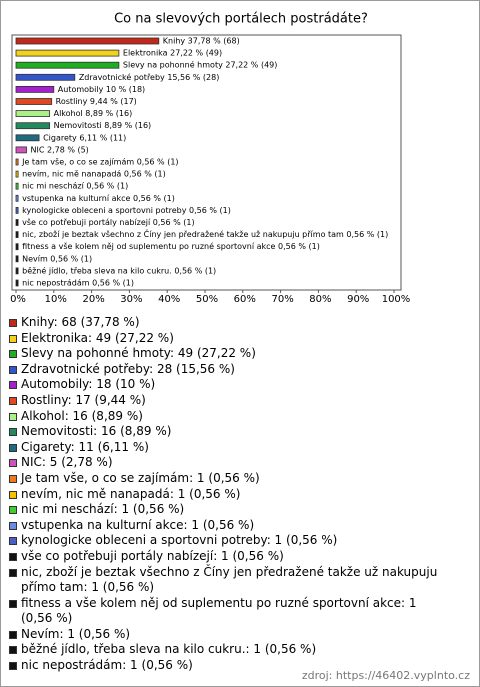 Image resolution: width=480 pixels, height=687 pixels. Describe the element at coordinates (128, 368) in the screenshot. I see `legend-label: Zdravotnické potřeby: 28 (15,56 %)` at that location.